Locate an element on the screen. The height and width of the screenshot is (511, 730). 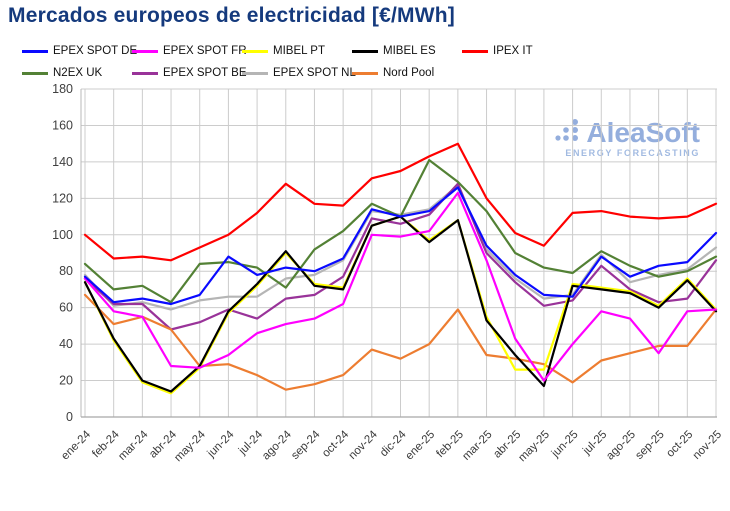
logo-tagline: ENERGY FORECASTING is located at coordinates (632, 153).